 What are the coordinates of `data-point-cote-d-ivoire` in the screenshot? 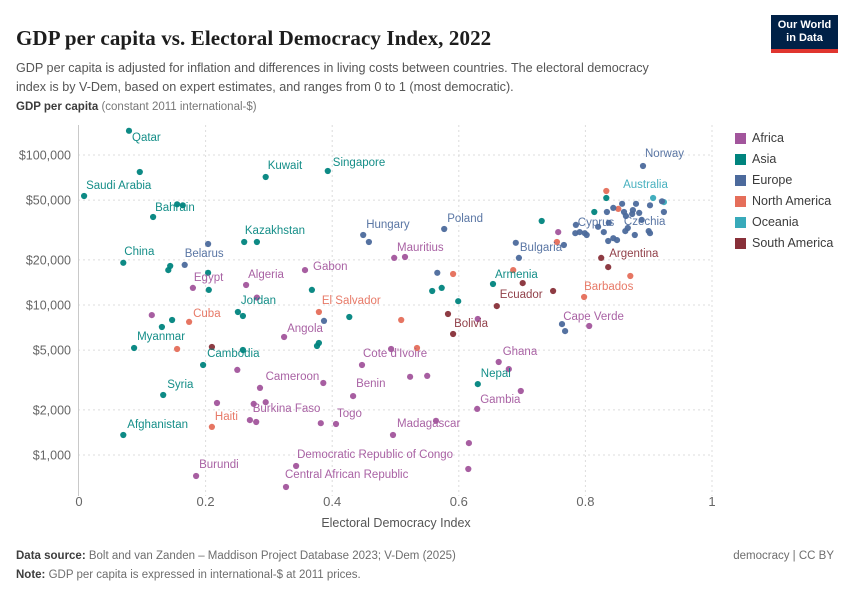 It's located at (362, 365).